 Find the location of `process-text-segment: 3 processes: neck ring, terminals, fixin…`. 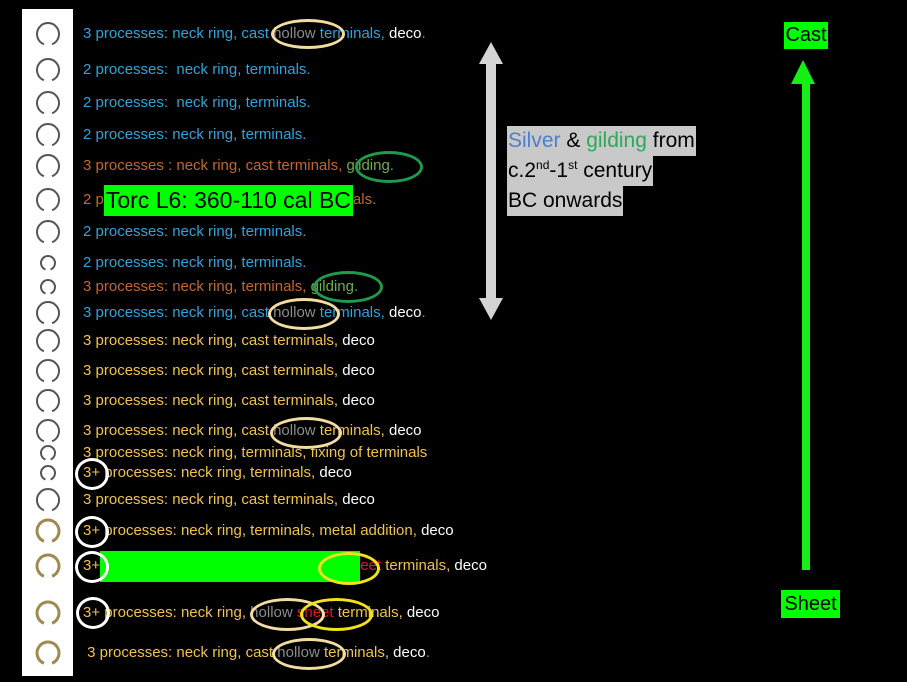

process-text-segment: 3 processes: neck ring, terminals, fixin… is located at coordinates (255, 452).